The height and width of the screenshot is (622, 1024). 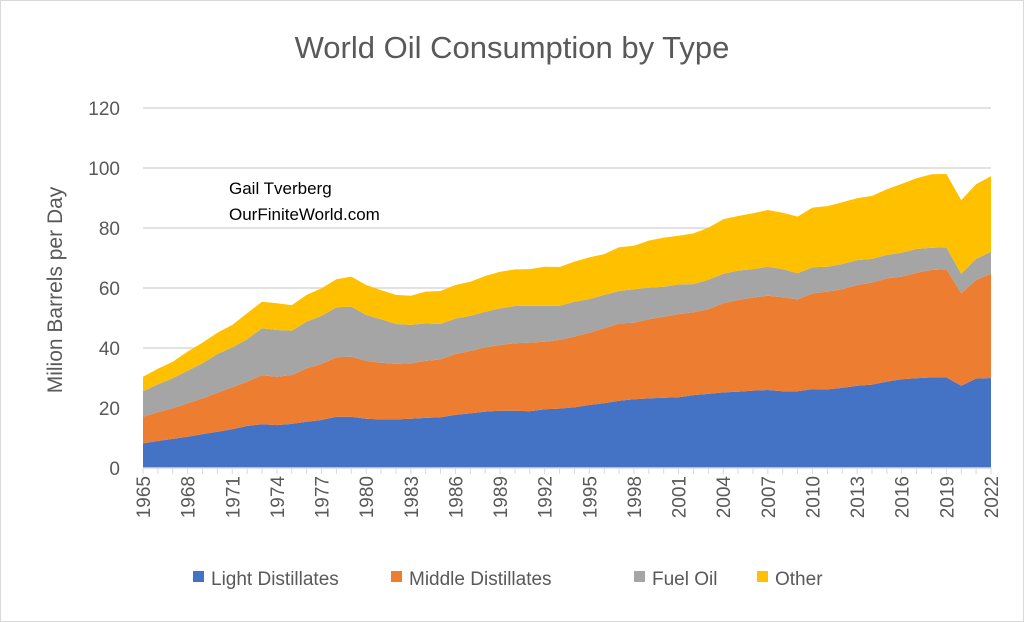 What do you see at coordinates (278, 497) in the screenshot?
I see `x-tick-label: 1974` at bounding box center [278, 497].